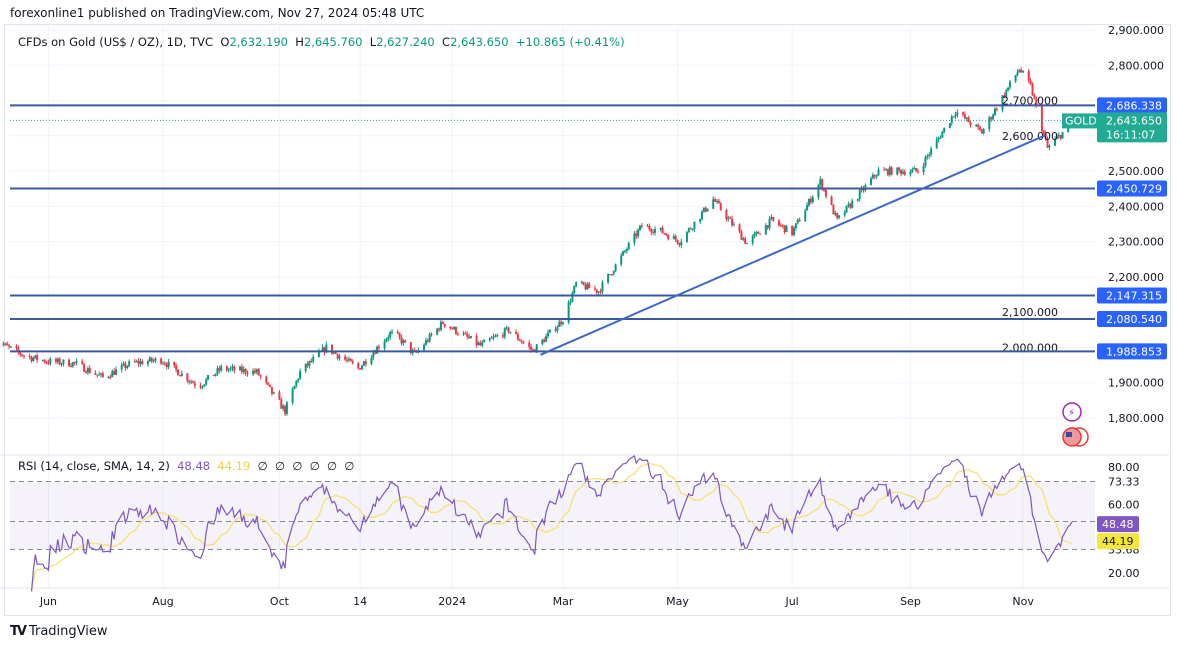 This screenshot has width=1177, height=650. Describe the element at coordinates (452, 601) in the screenshot. I see `time-axis-label: 2024` at that location.